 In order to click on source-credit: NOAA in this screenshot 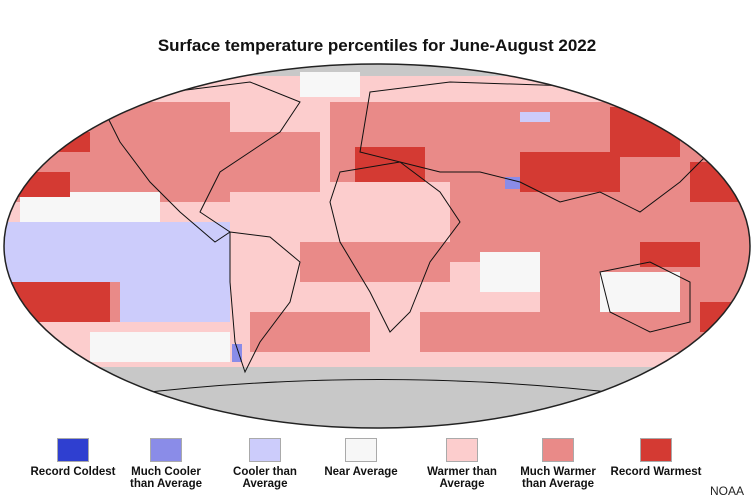, I will do `click(726, 491)`.